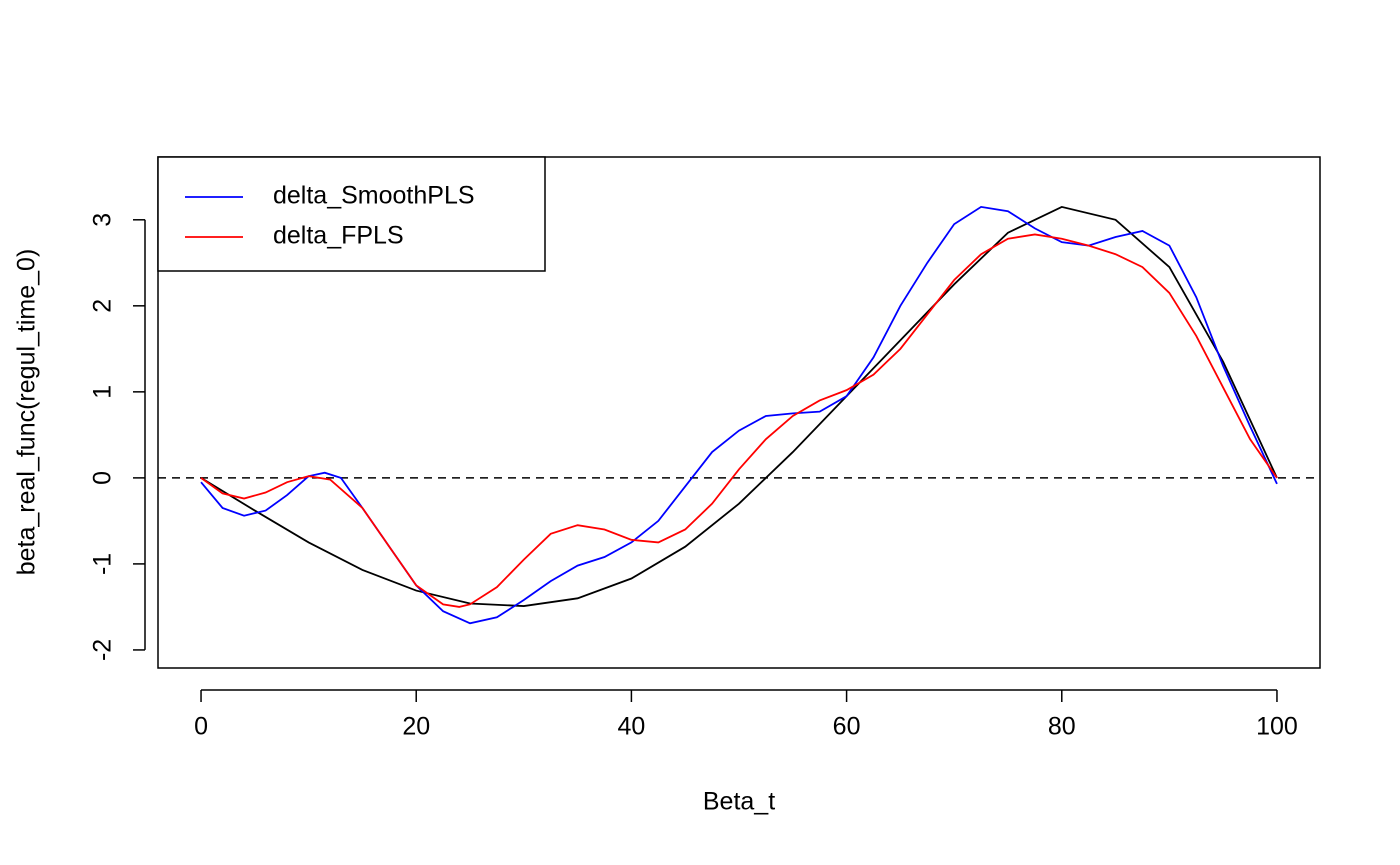 The image size is (1400, 865). What do you see at coordinates (103, 392) in the screenshot?
I see `y-tick-label: 1` at bounding box center [103, 392].